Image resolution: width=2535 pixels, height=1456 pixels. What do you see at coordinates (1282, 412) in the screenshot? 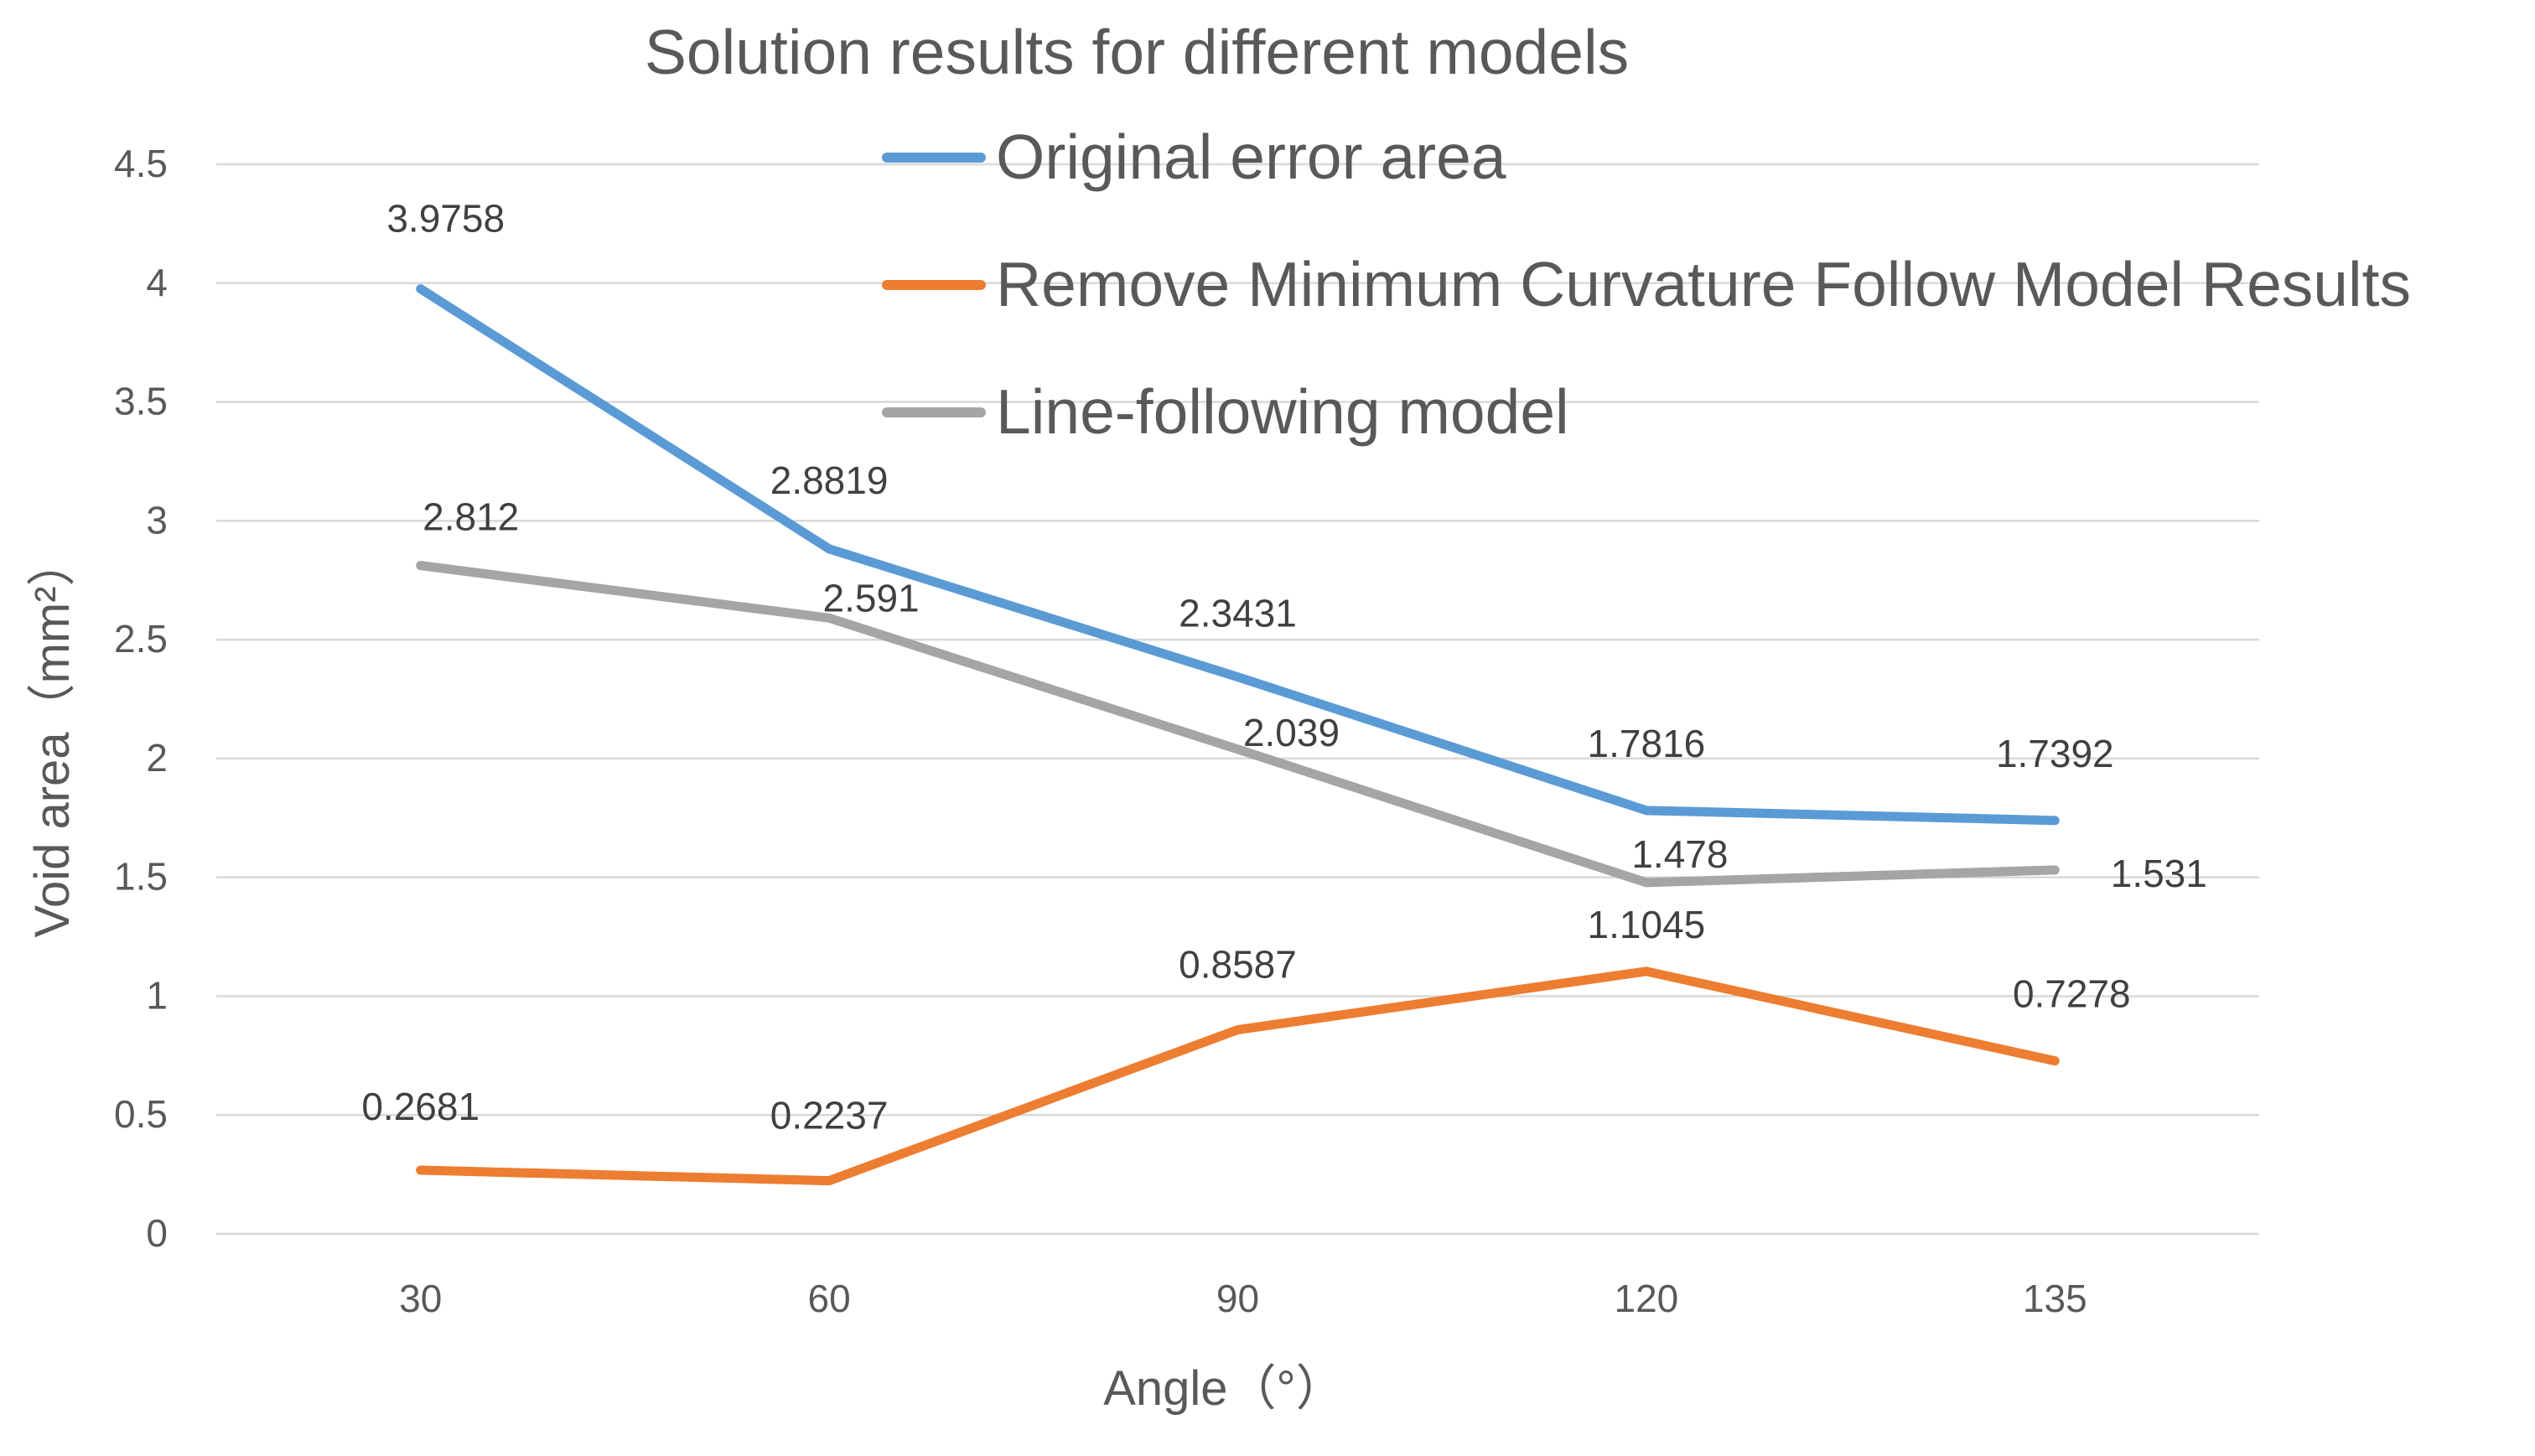
I see `legend-label-3: Line-following model` at bounding box center [1282, 412].